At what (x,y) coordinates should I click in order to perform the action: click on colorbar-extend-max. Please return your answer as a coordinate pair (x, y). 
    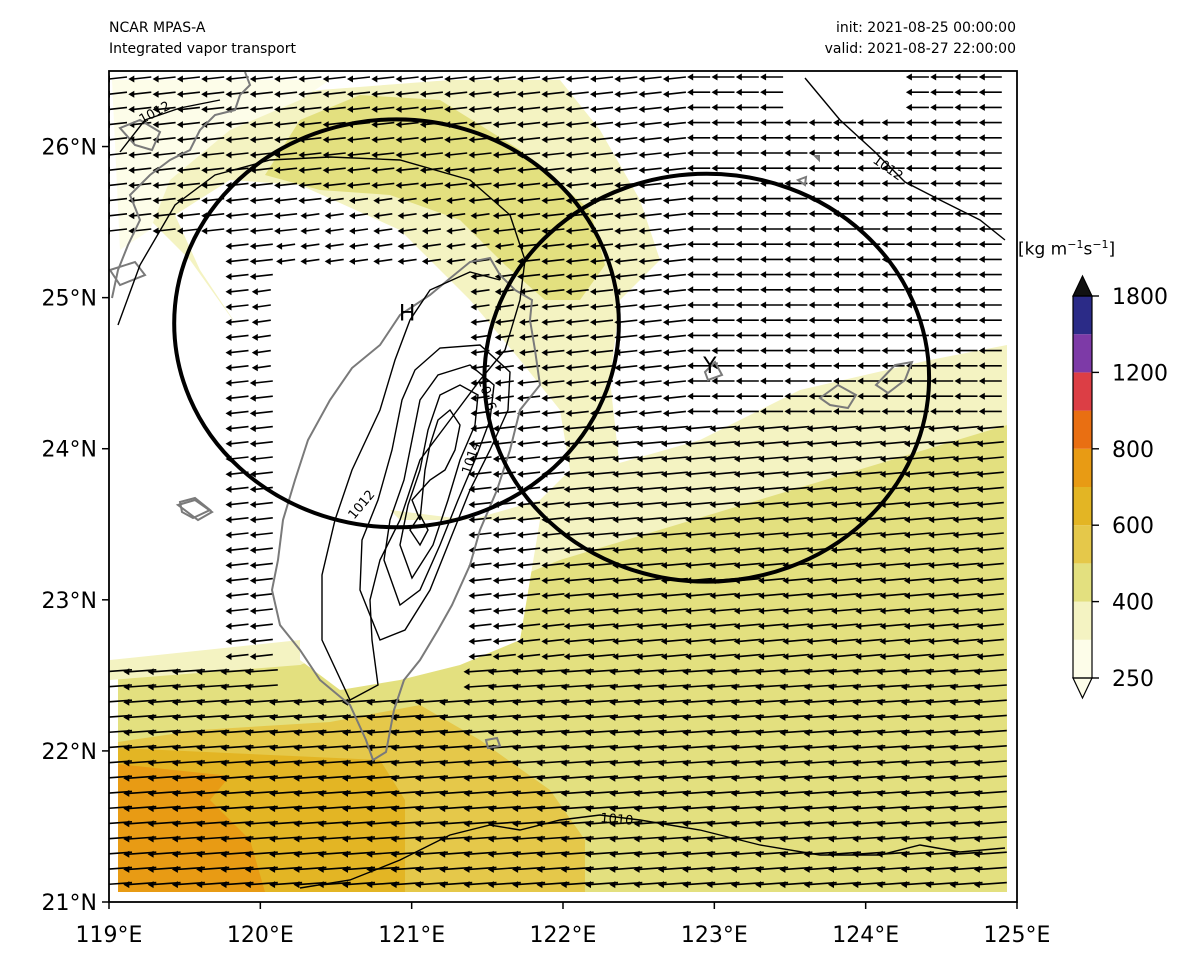
    Looking at the image, I should click on (1082, 285).